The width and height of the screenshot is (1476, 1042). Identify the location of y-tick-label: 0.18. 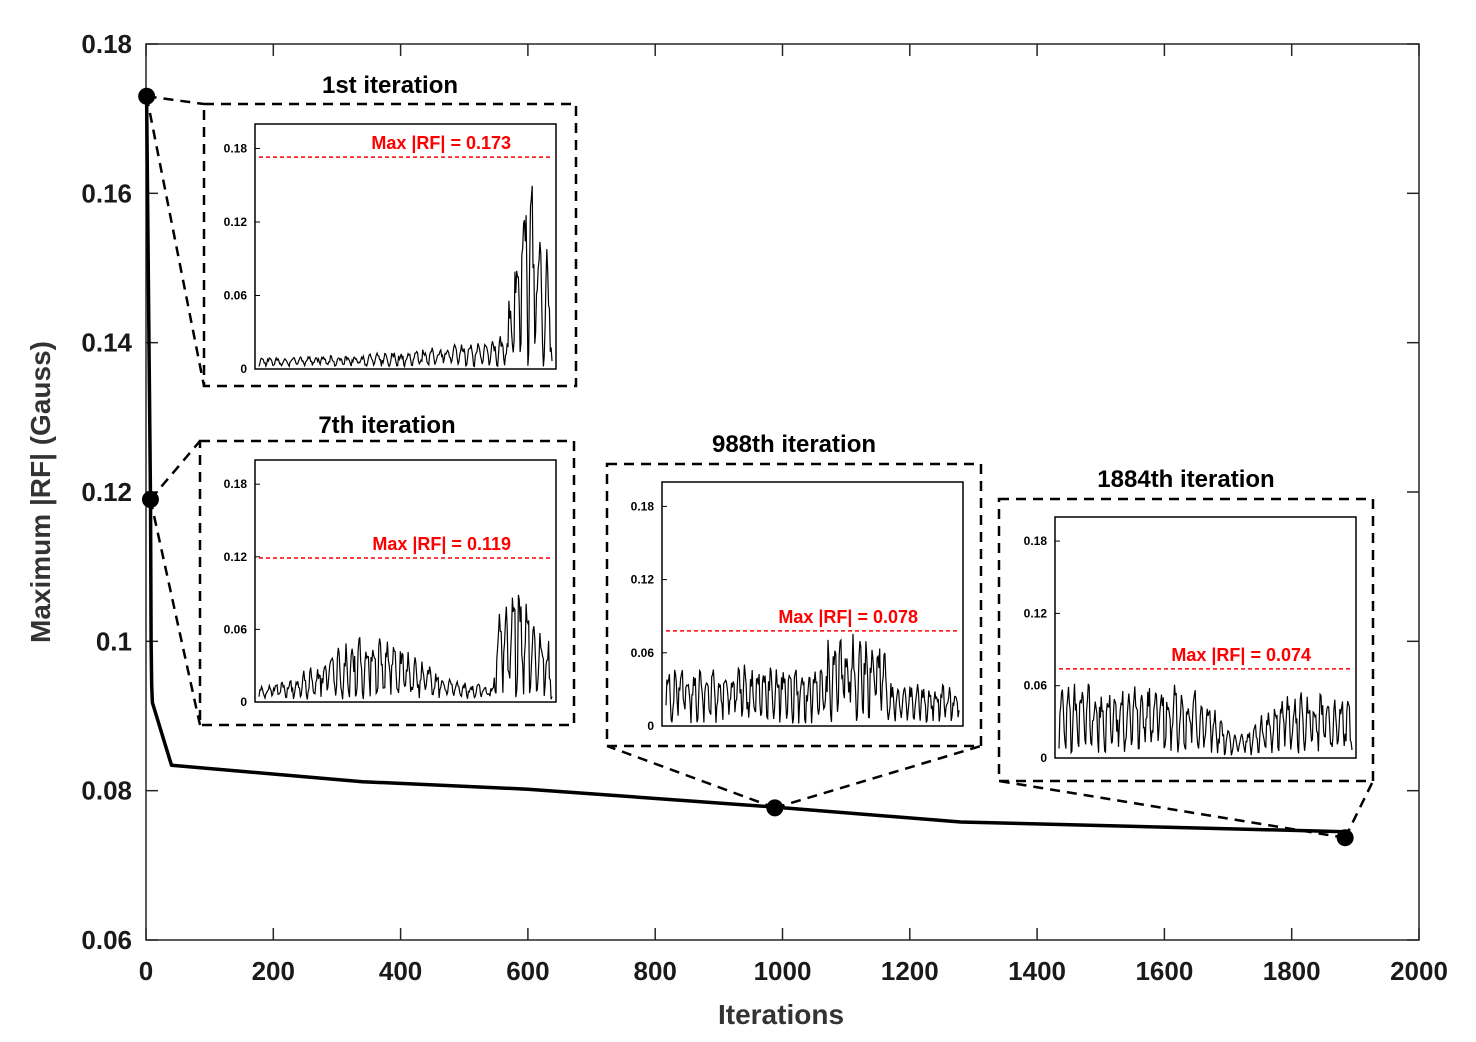
(106, 44).